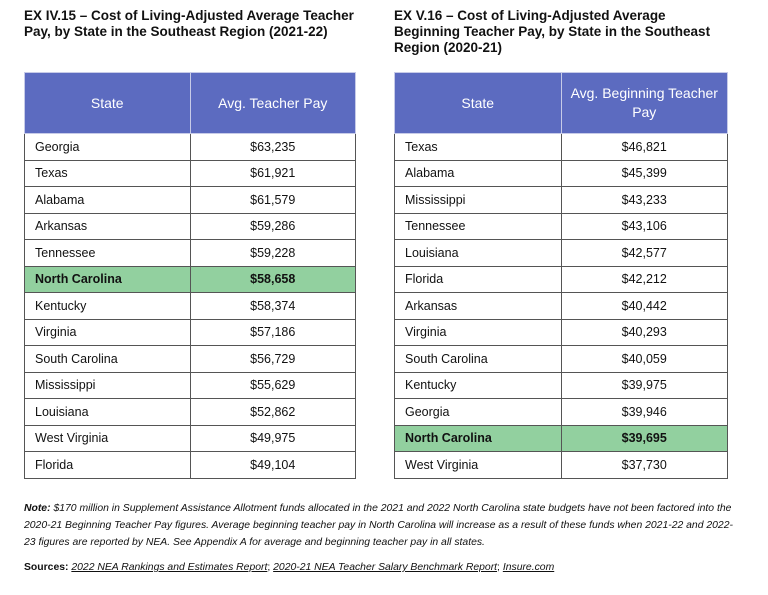 The width and height of the screenshot is (768, 595). Describe the element at coordinates (644, 253) in the screenshot. I see `pay-cell: $42,577` at that location.